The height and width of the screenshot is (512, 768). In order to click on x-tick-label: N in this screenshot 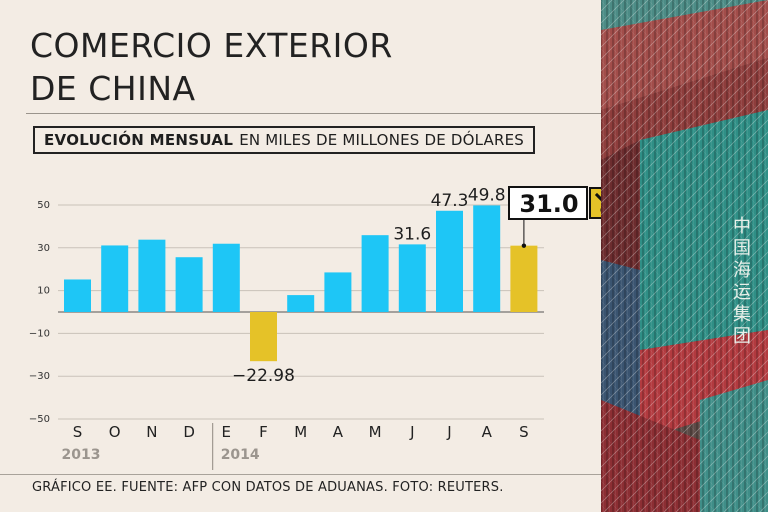, I will do `click(151, 432)`.